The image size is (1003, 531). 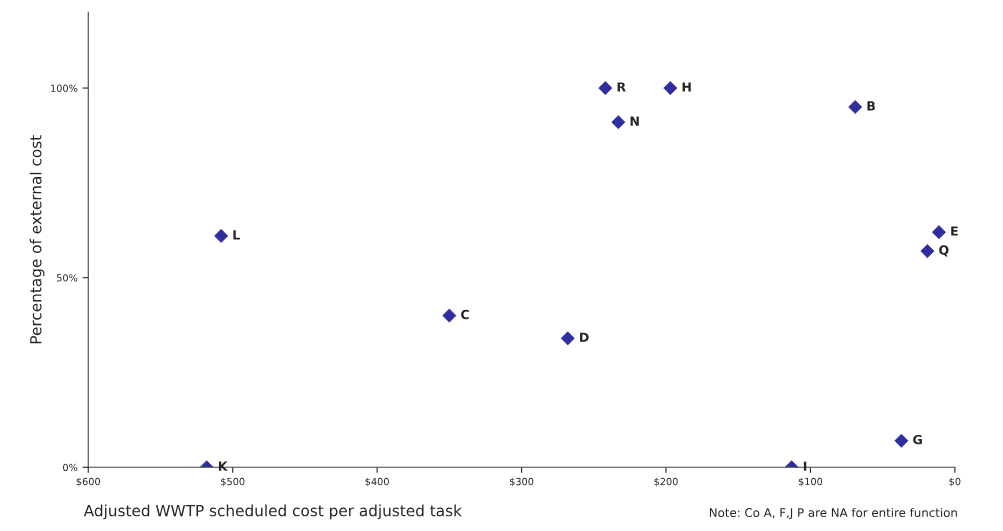 What do you see at coordinates (686, 87) in the screenshot?
I see `annotation: H` at bounding box center [686, 87].